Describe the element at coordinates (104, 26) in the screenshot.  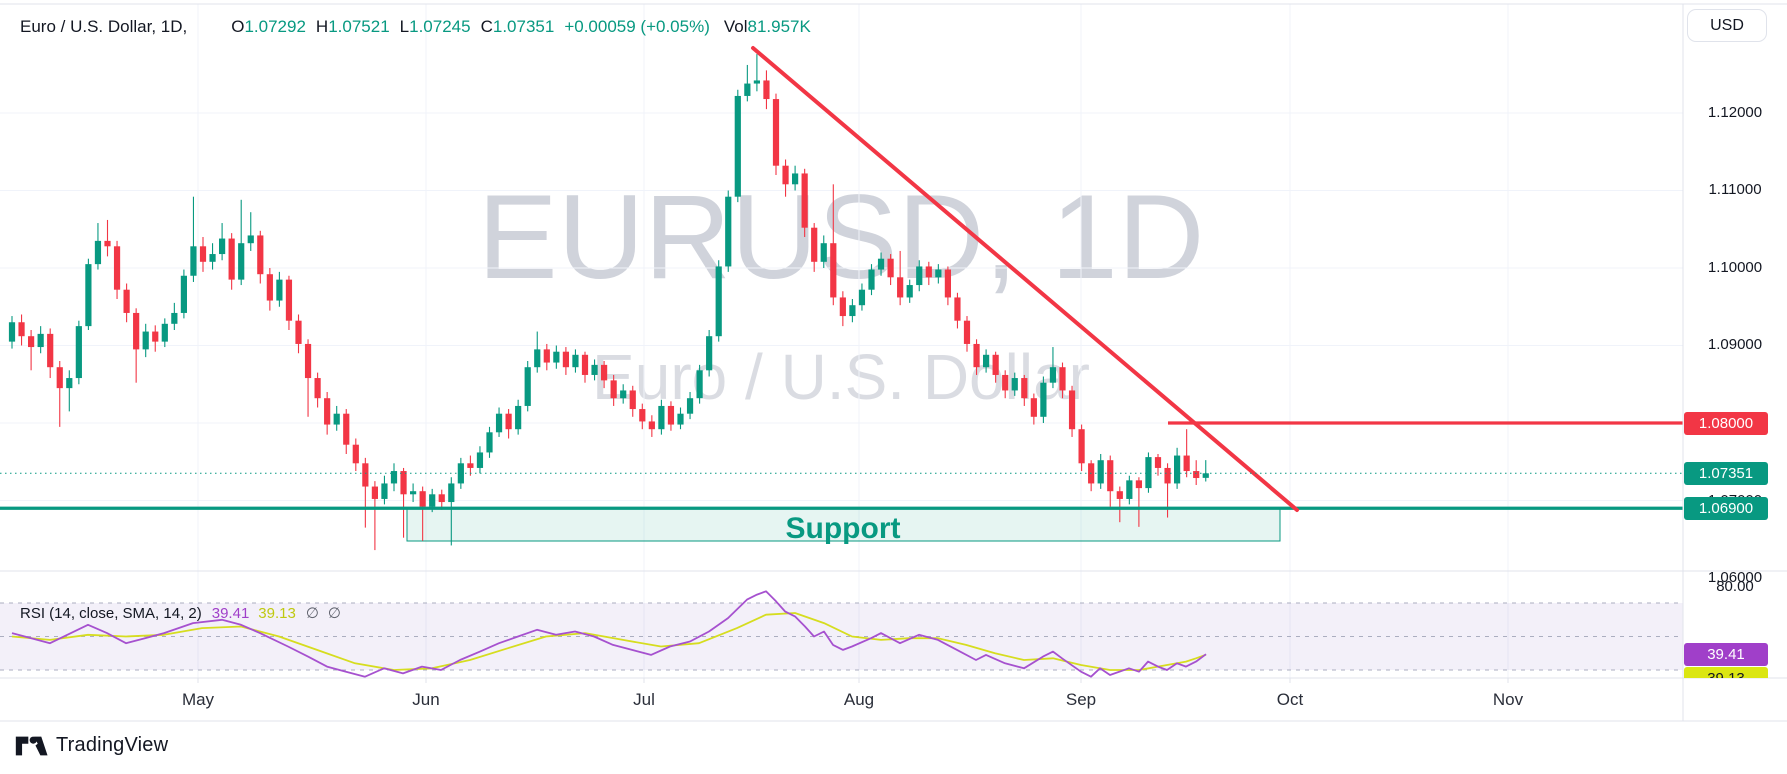
I see `symbol-title: Euro / U.S. Dollar, 1D,` at that location.